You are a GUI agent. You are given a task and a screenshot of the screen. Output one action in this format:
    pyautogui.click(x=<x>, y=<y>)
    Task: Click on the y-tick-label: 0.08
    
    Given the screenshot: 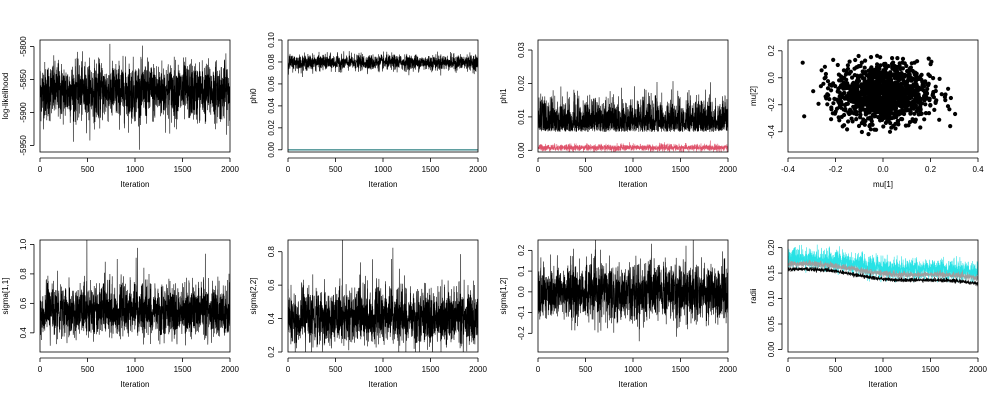 What is the action you would take?
    pyautogui.click(x=271, y=62)
    